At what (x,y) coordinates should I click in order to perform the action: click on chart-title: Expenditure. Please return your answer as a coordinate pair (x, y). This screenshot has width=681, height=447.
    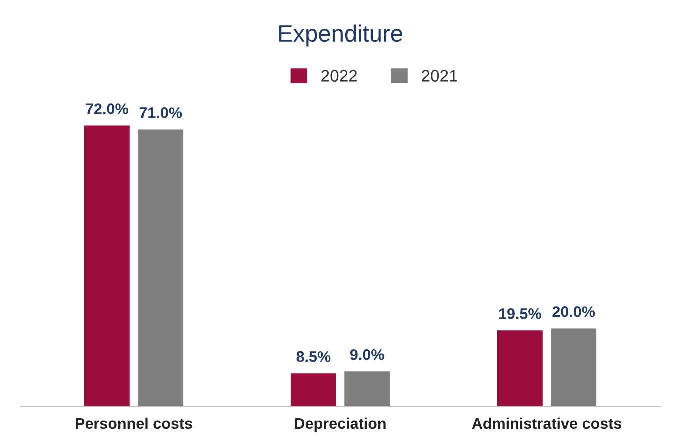
    Looking at the image, I should click on (340, 35).